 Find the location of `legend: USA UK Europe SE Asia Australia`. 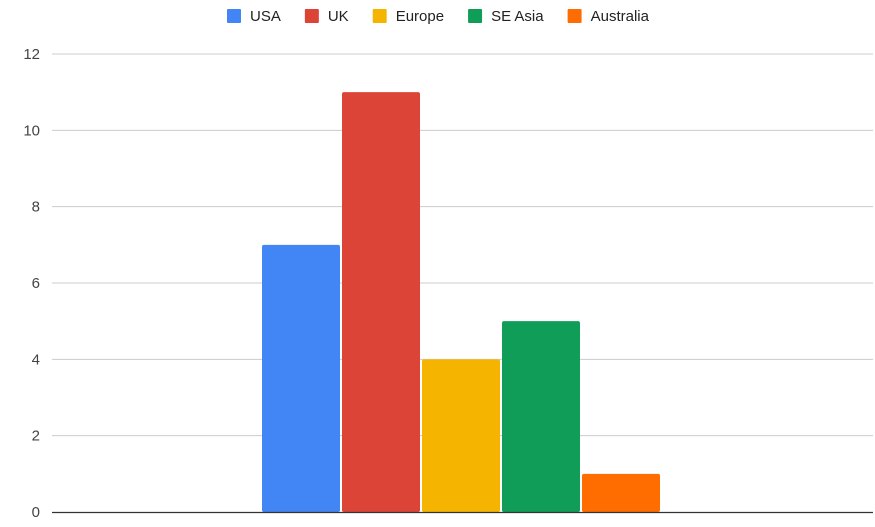

legend: USA UK Europe SE Asia Australia is located at coordinates (438, 16).